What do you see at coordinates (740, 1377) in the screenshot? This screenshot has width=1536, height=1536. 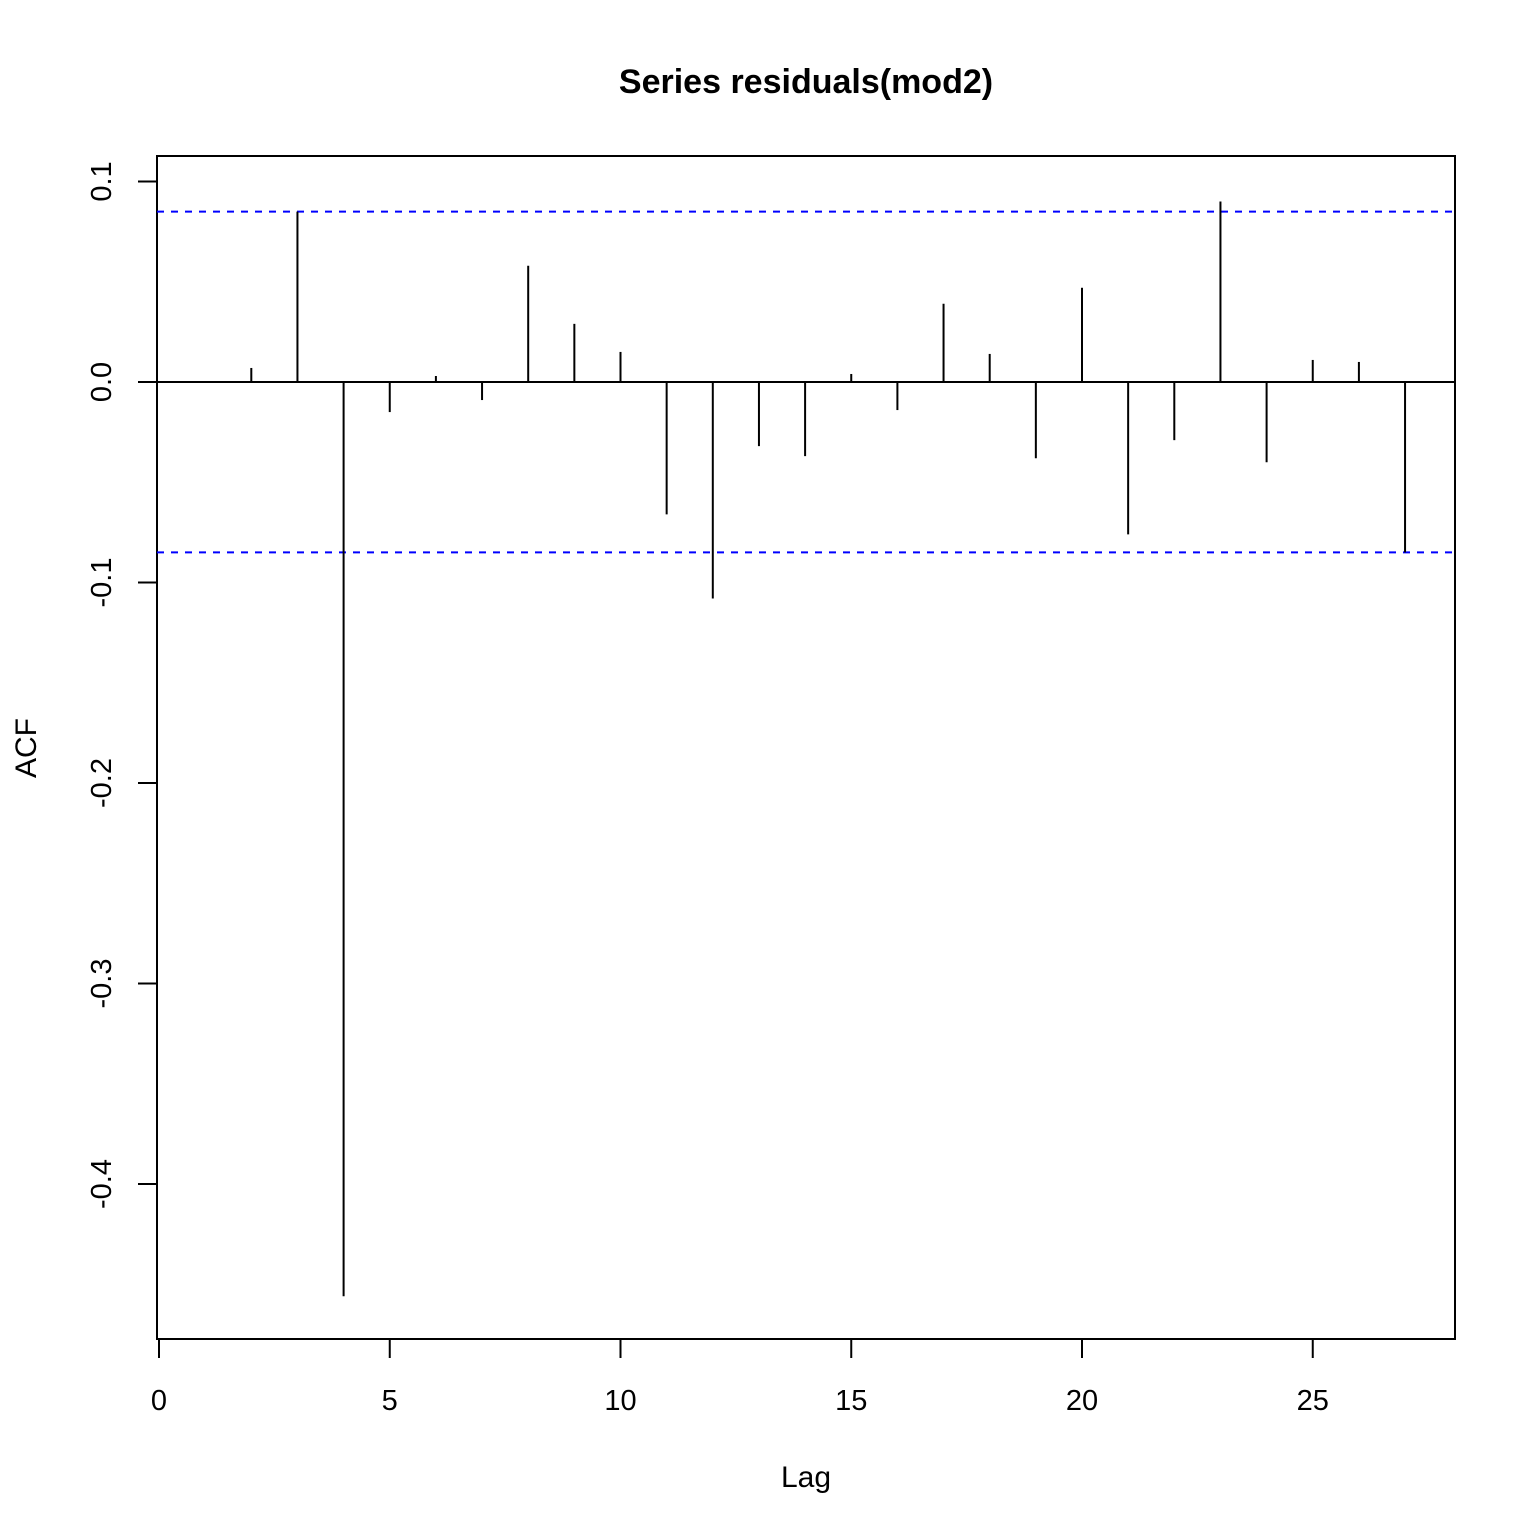 I see `x-axis: 0 5 10 15 20 25` at bounding box center [740, 1377].